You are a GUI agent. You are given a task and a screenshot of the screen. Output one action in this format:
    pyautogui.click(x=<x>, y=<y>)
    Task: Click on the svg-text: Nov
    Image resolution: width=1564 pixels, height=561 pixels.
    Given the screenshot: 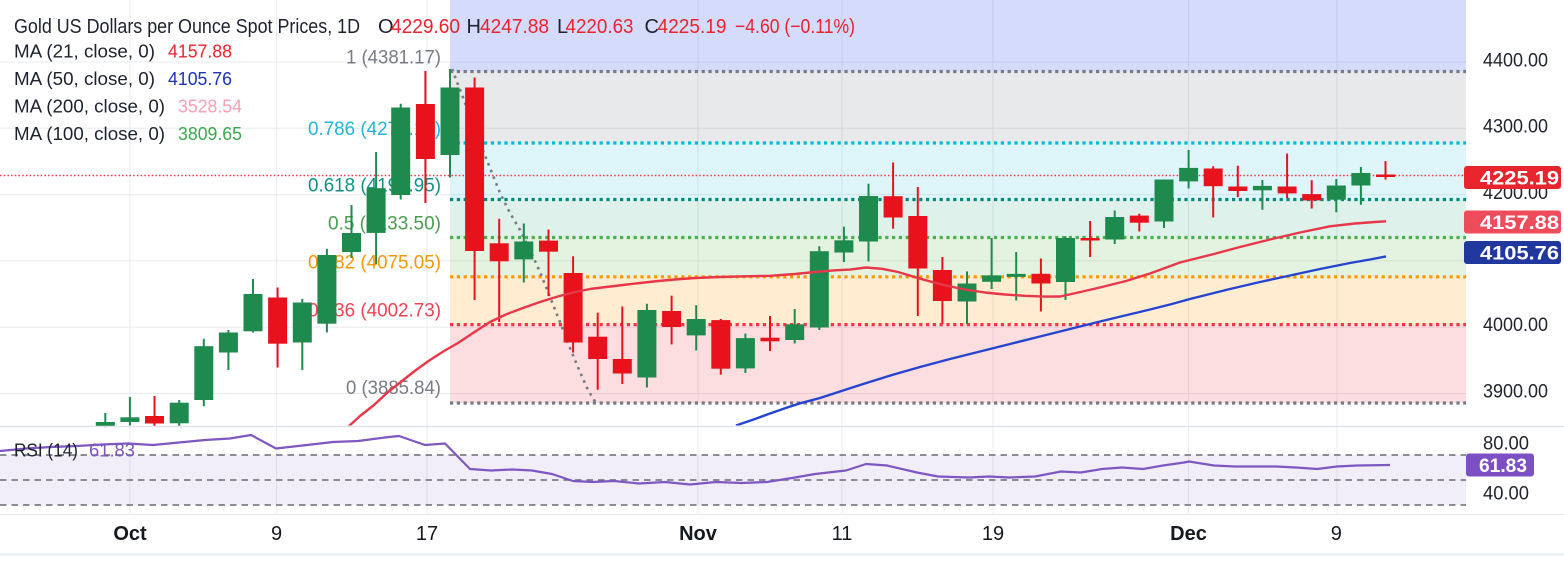 What is the action you would take?
    pyautogui.click(x=698, y=534)
    